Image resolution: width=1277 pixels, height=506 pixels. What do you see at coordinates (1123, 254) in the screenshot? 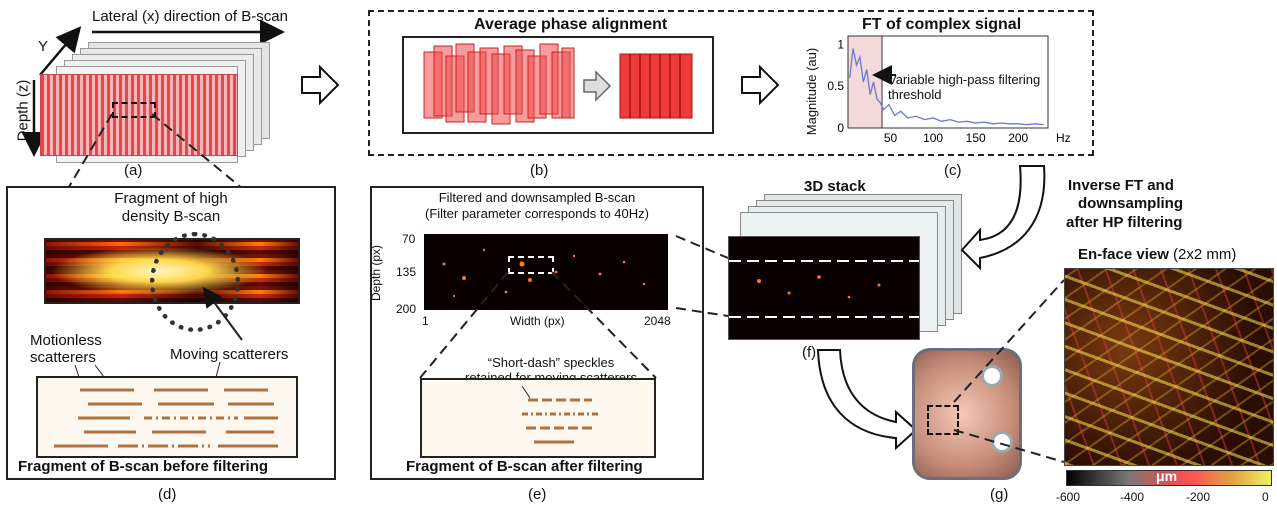
I see `enface-title-text: En-face view` at bounding box center [1123, 254].